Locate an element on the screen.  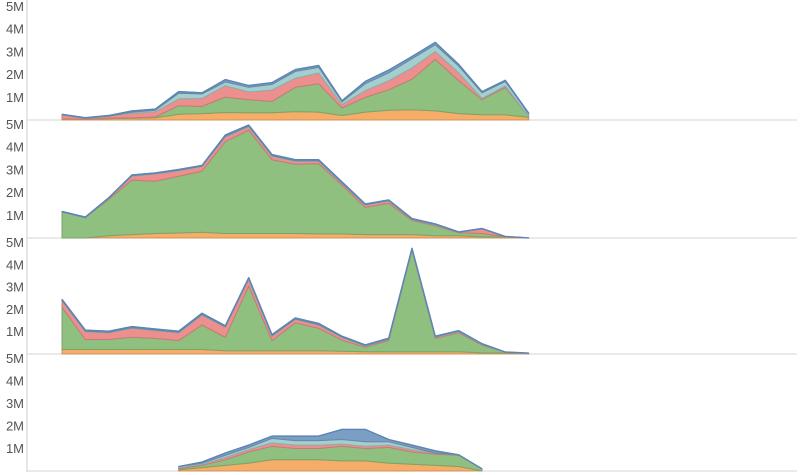
panel-1-y-tick-label: 2M is located at coordinates (15, 74).